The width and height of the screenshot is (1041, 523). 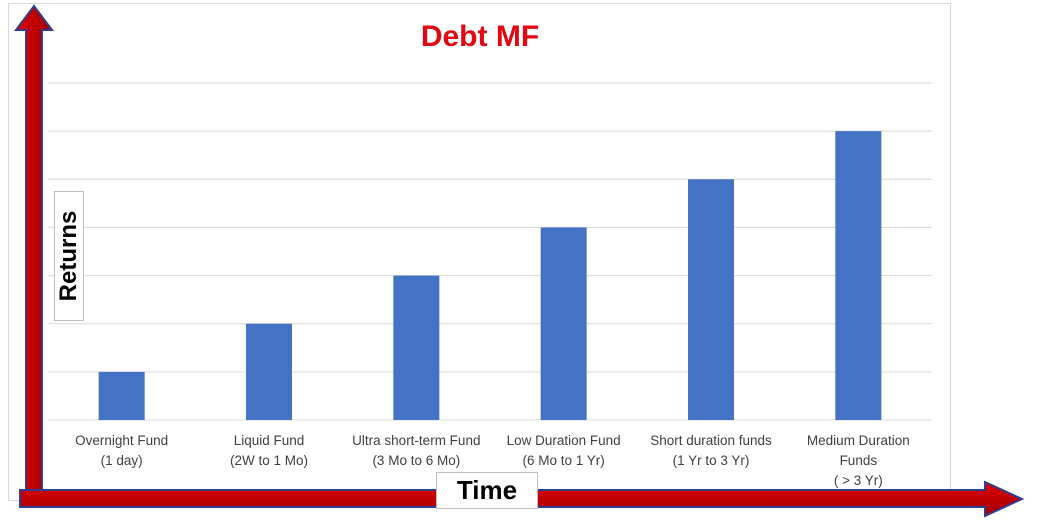 I want to click on x-tick-label: Medium Duration Funds ( > 3 Yr), so click(x=858, y=461).